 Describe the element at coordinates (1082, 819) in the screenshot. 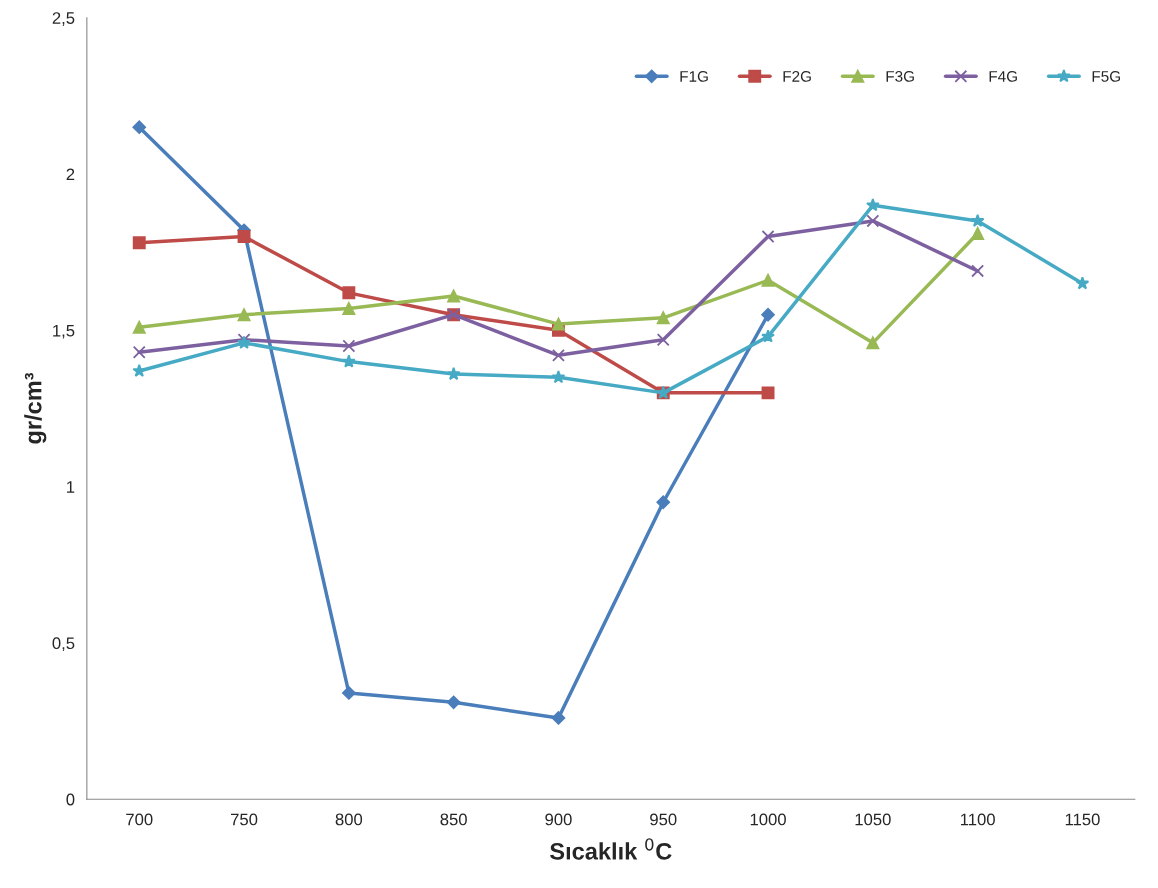

I see `x-tick-label: 1150` at that location.